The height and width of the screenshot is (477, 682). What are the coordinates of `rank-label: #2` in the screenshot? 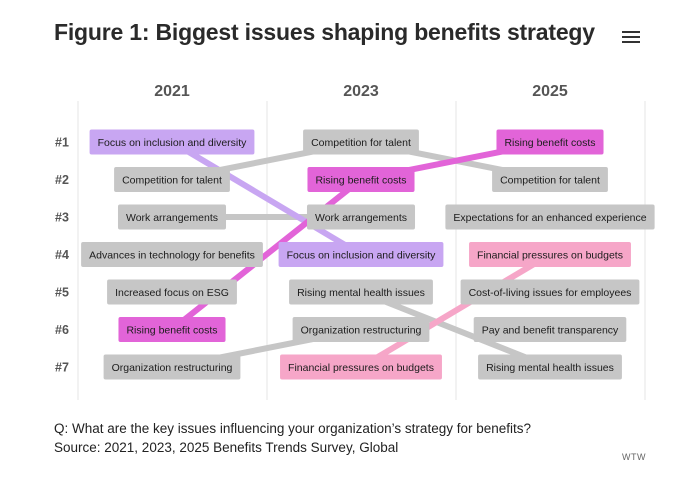 It's located at (62, 180).